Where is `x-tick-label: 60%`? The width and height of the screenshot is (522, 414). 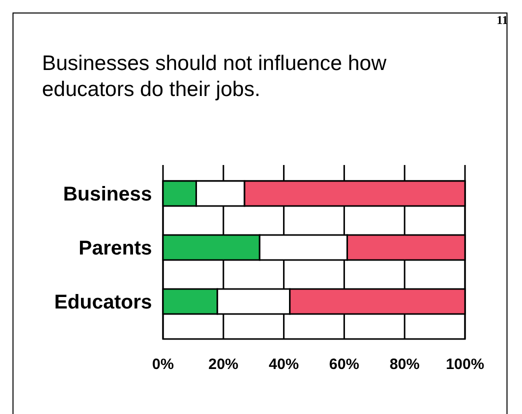 x-tick-label: 60% is located at coordinates (344, 364).